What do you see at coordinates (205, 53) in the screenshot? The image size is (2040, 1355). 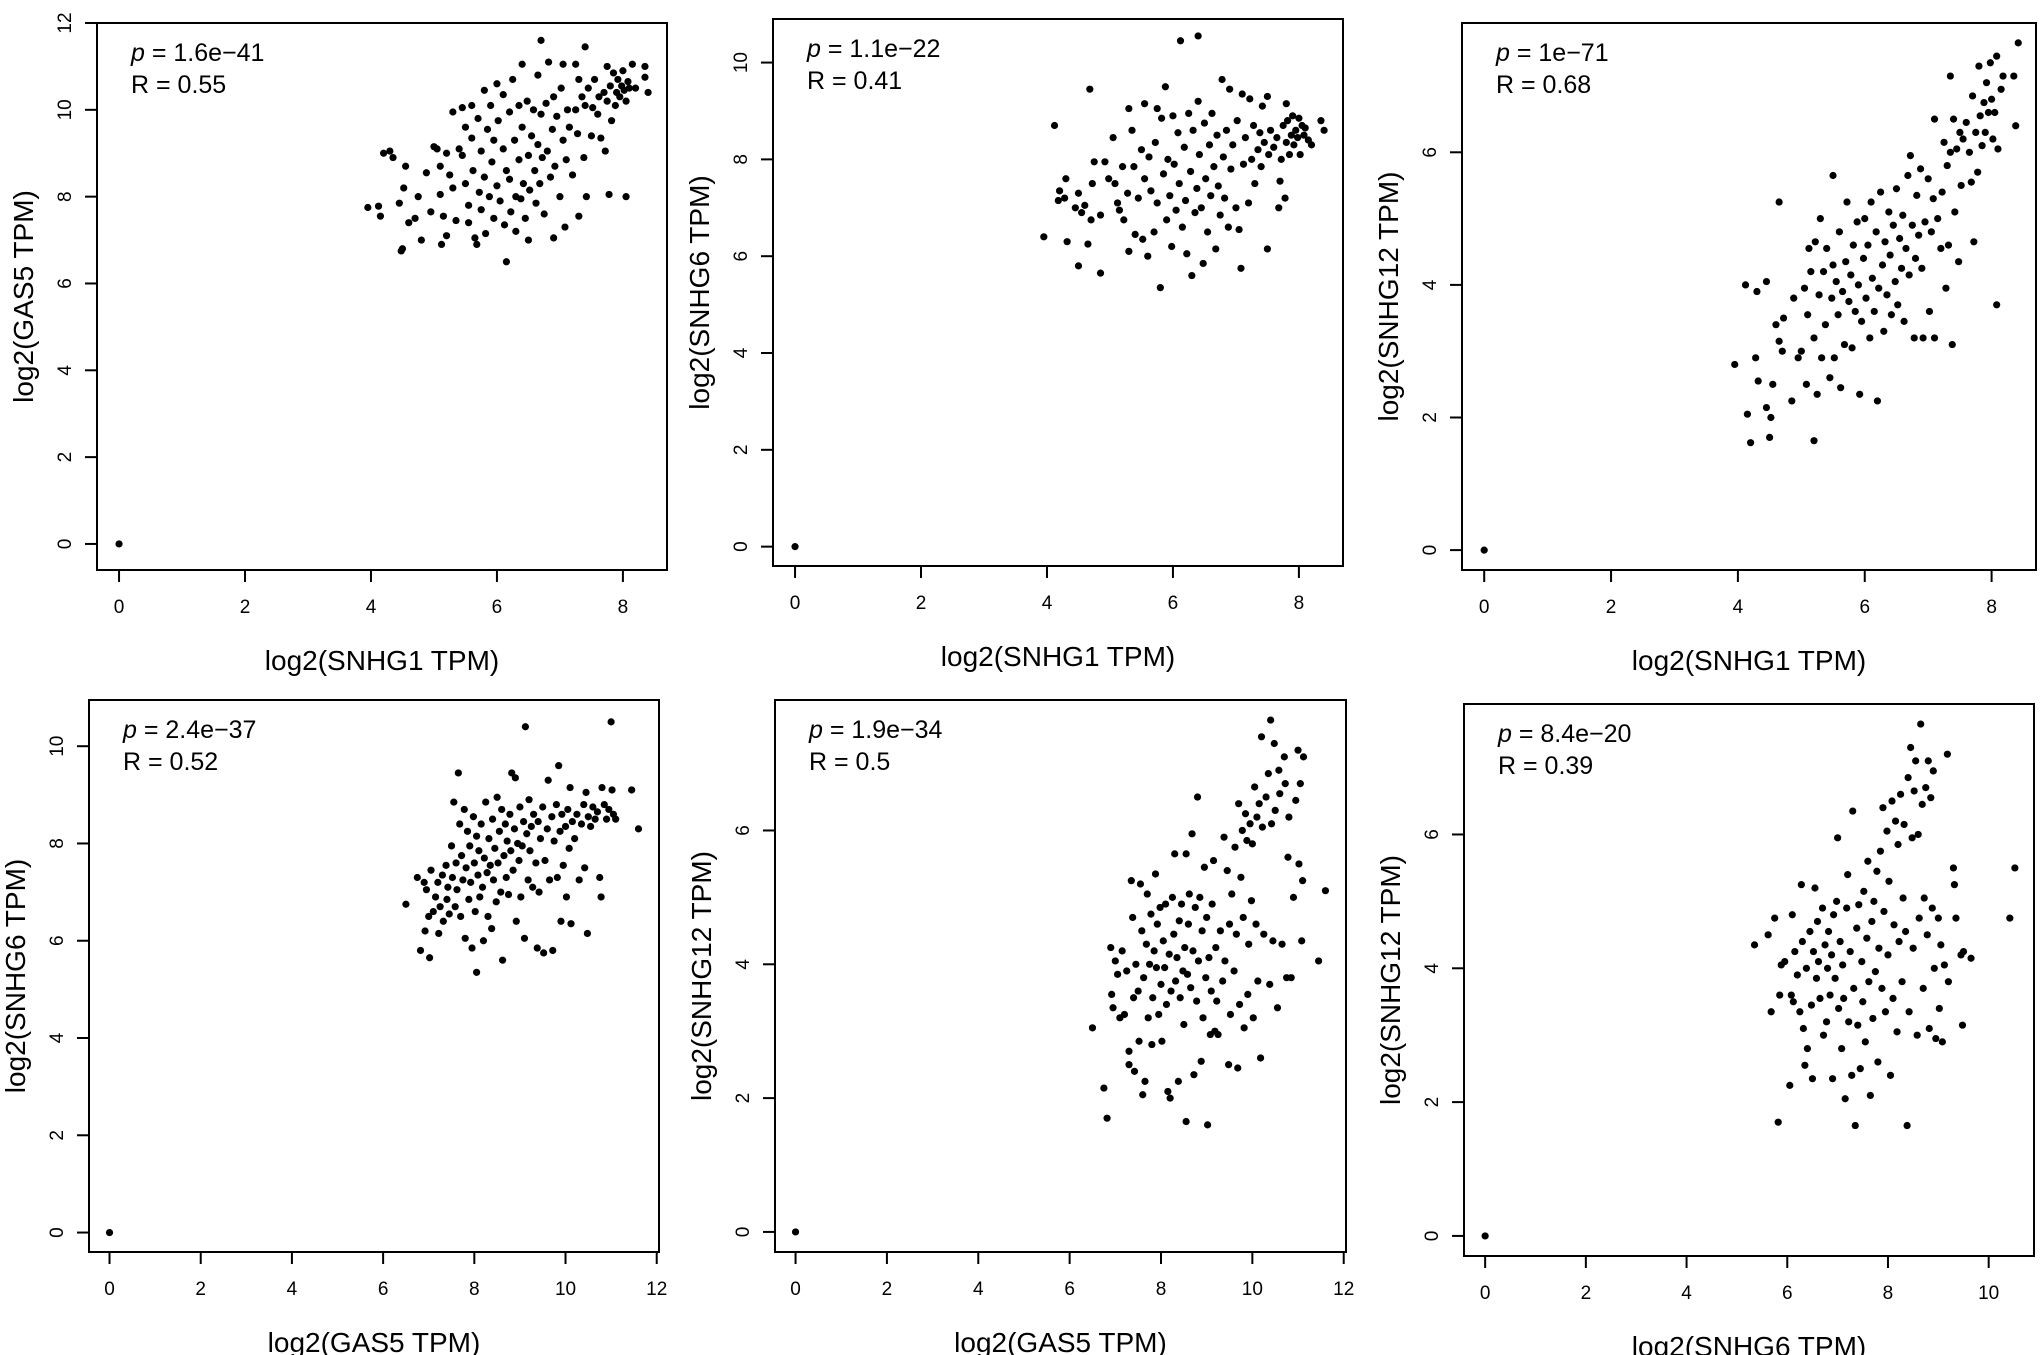 I see `p-value-text: = 1.6e−41` at bounding box center [205, 53].